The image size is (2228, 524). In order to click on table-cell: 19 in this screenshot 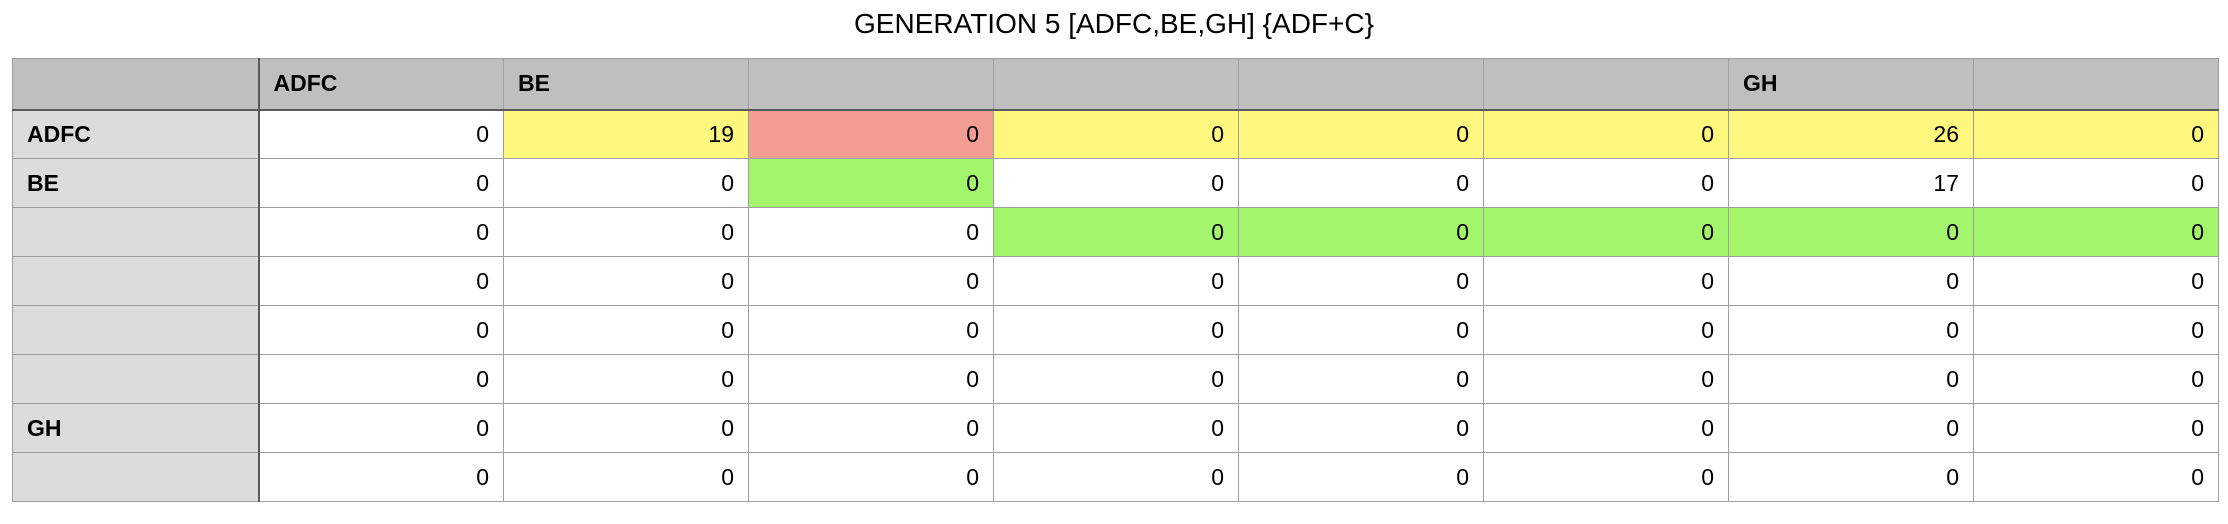, I will do `click(626, 134)`.